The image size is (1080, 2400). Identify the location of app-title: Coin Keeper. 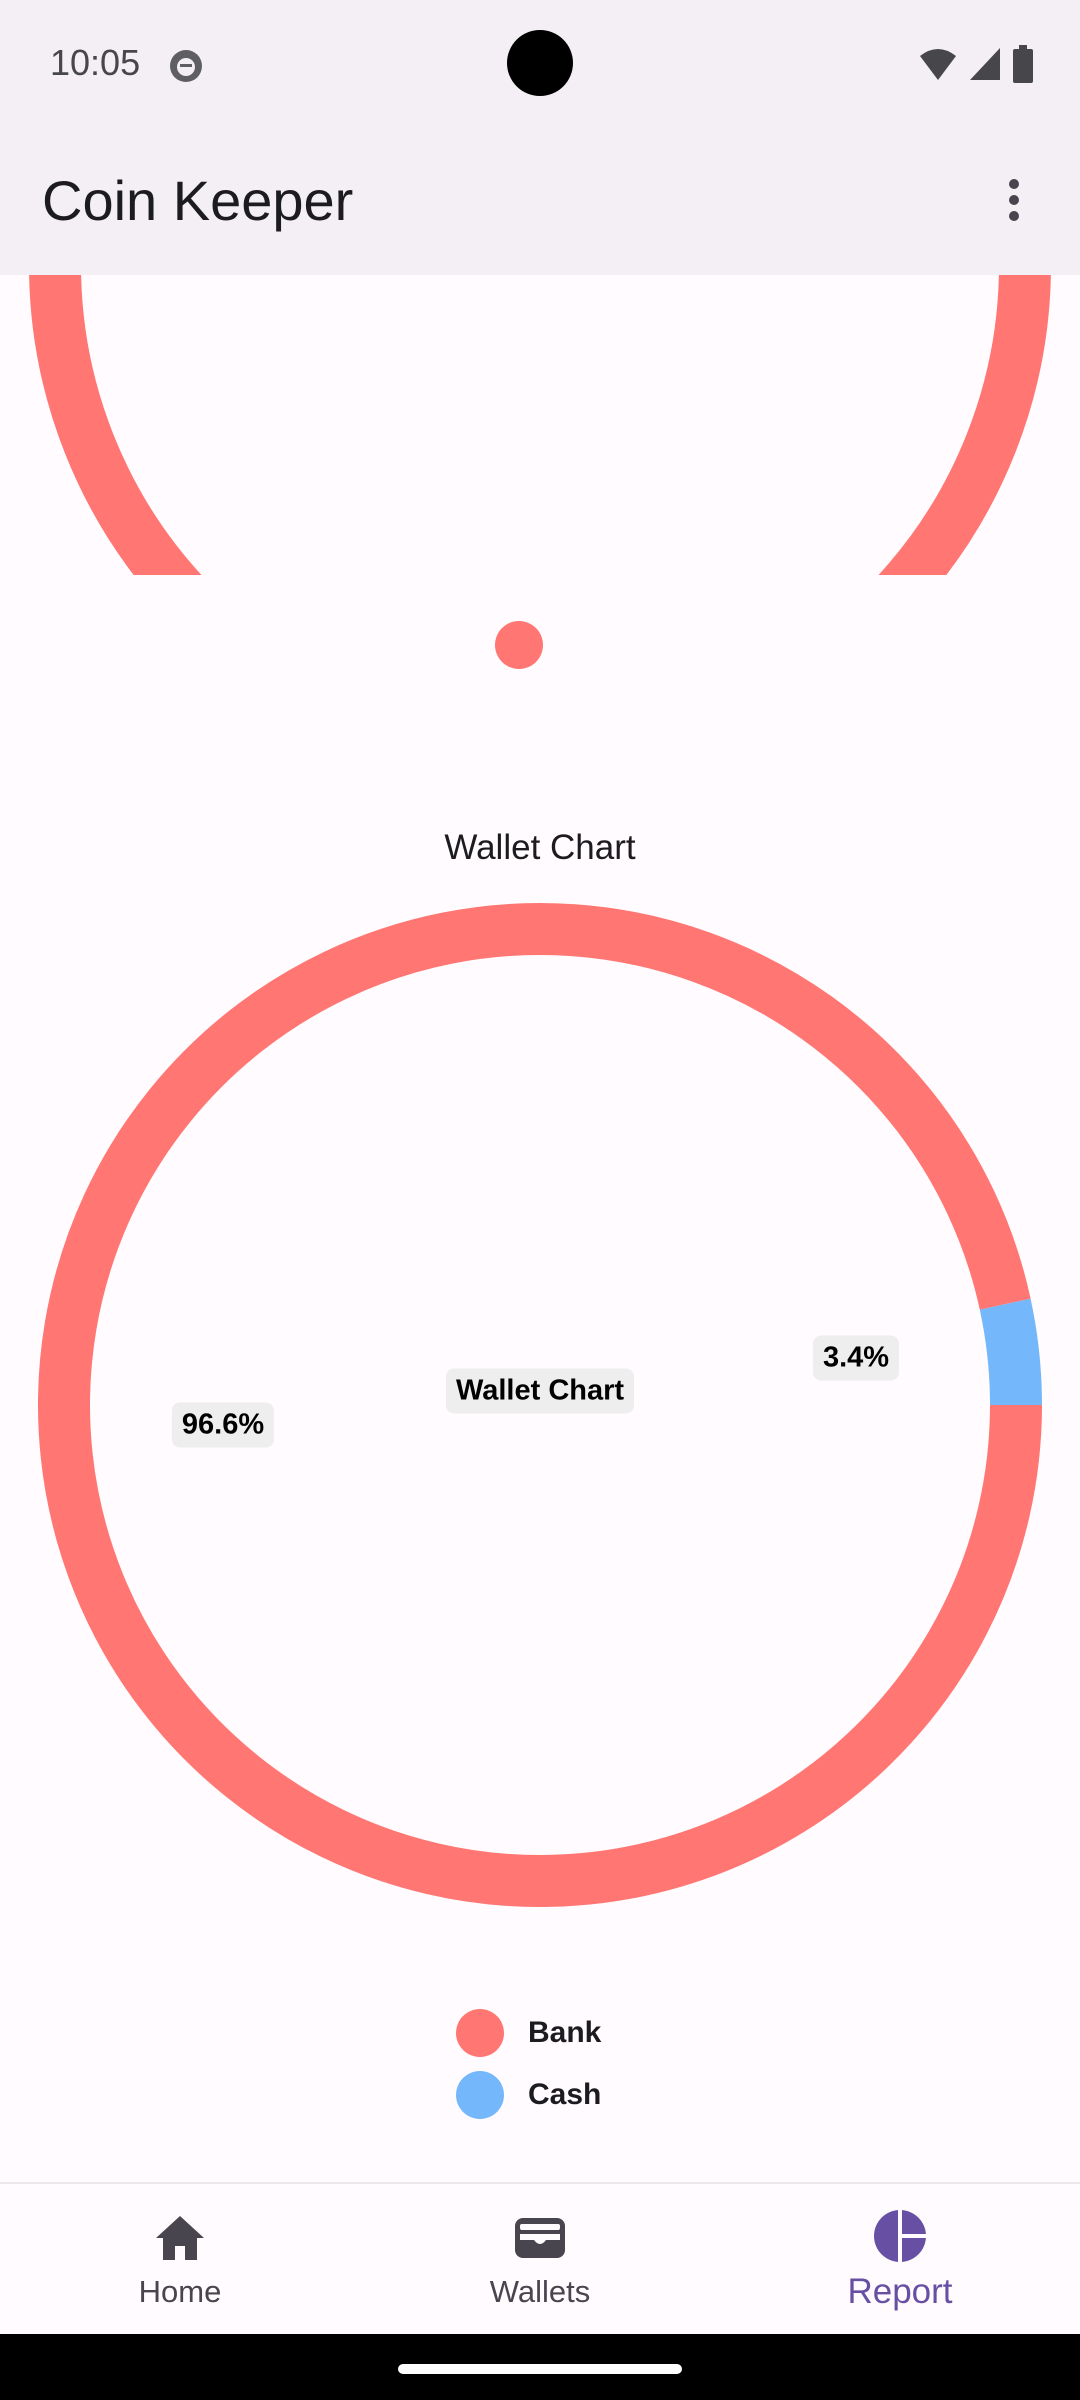
(198, 200).